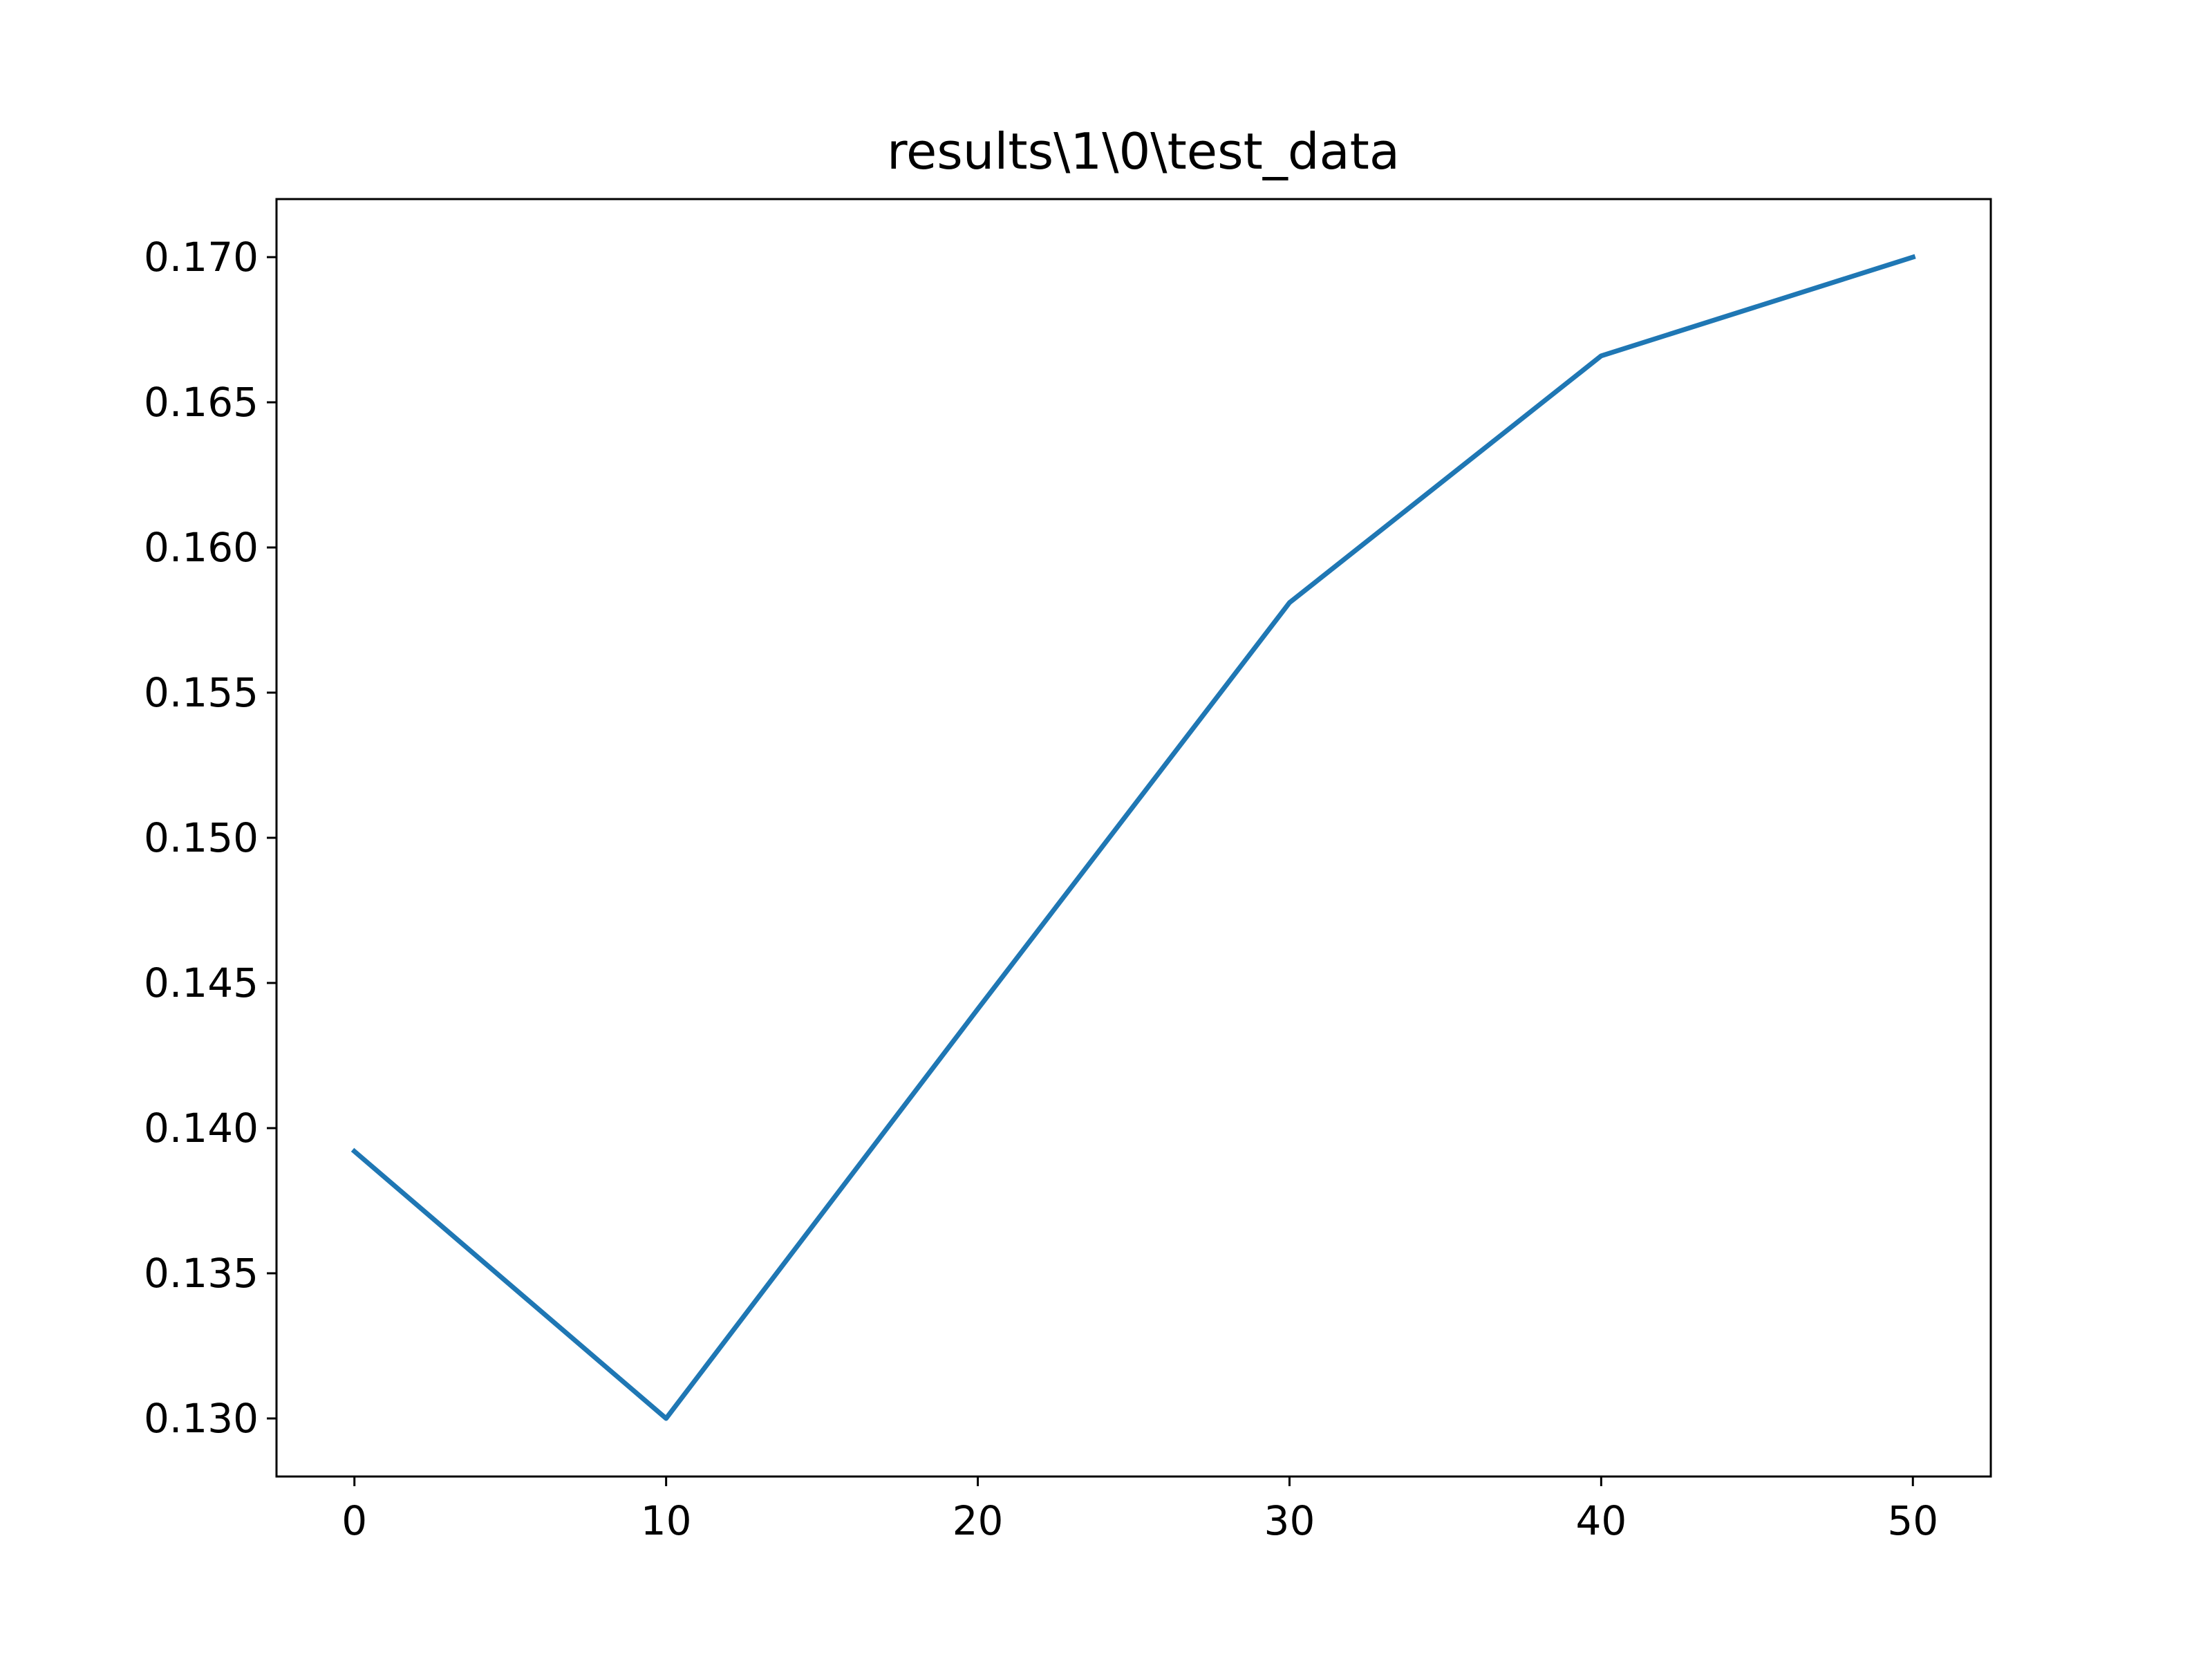 The width and height of the screenshot is (2212, 1659). Describe the element at coordinates (666, 1521) in the screenshot. I see `x-tick-label: 10` at that location.